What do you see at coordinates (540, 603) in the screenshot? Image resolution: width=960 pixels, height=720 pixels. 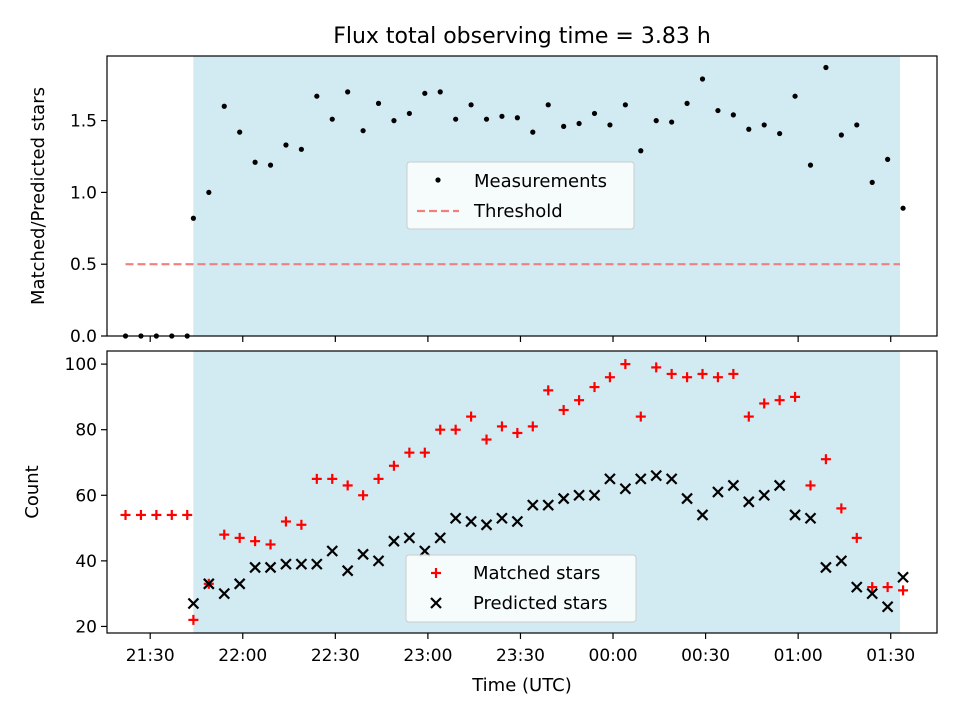 I see `legend-predicted-label: Predicted stars` at bounding box center [540, 603].